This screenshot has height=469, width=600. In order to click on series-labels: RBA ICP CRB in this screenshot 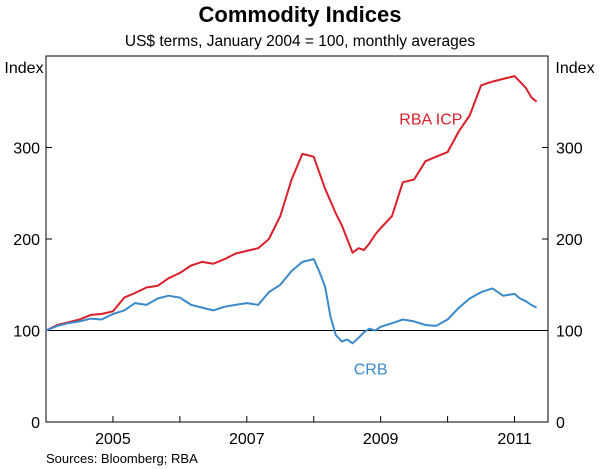, I will do `click(408, 245)`.